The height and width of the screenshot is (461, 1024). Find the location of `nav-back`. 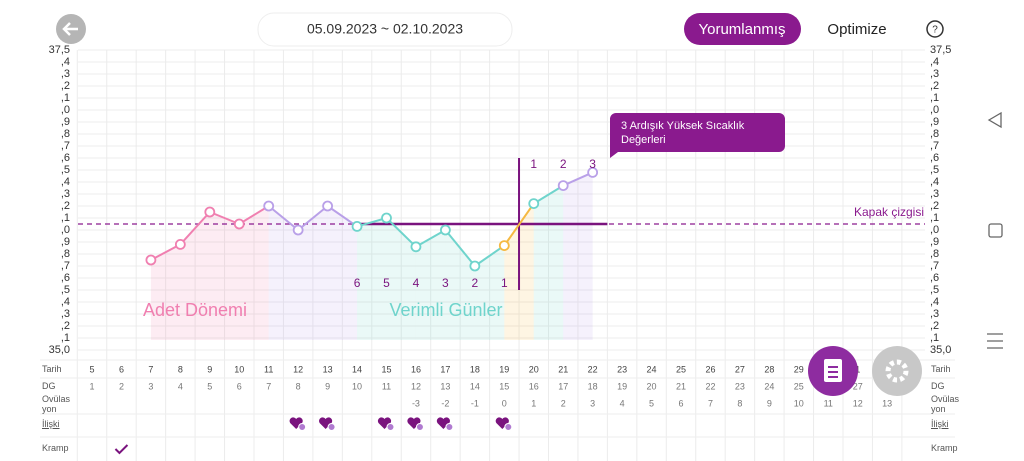

nav-back is located at coordinates (994, 120).